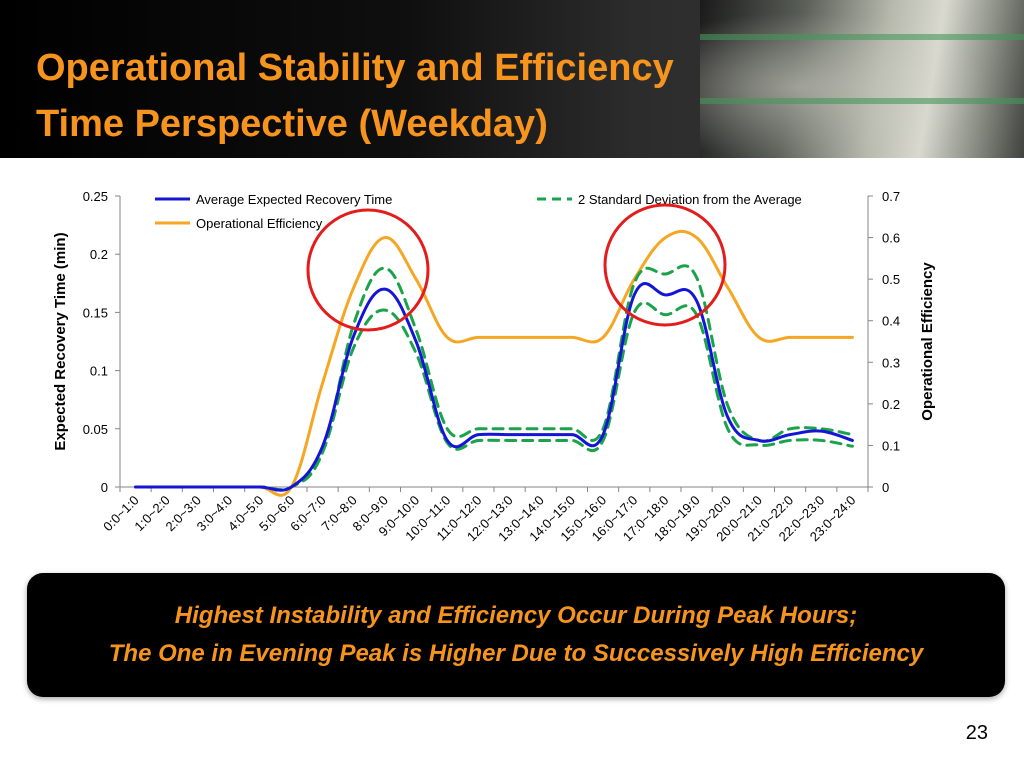 Image resolution: width=1024 pixels, height=768 pixels. I want to click on legend-label-std-dev: 2 Standard Deviation from the Average, so click(690, 199).